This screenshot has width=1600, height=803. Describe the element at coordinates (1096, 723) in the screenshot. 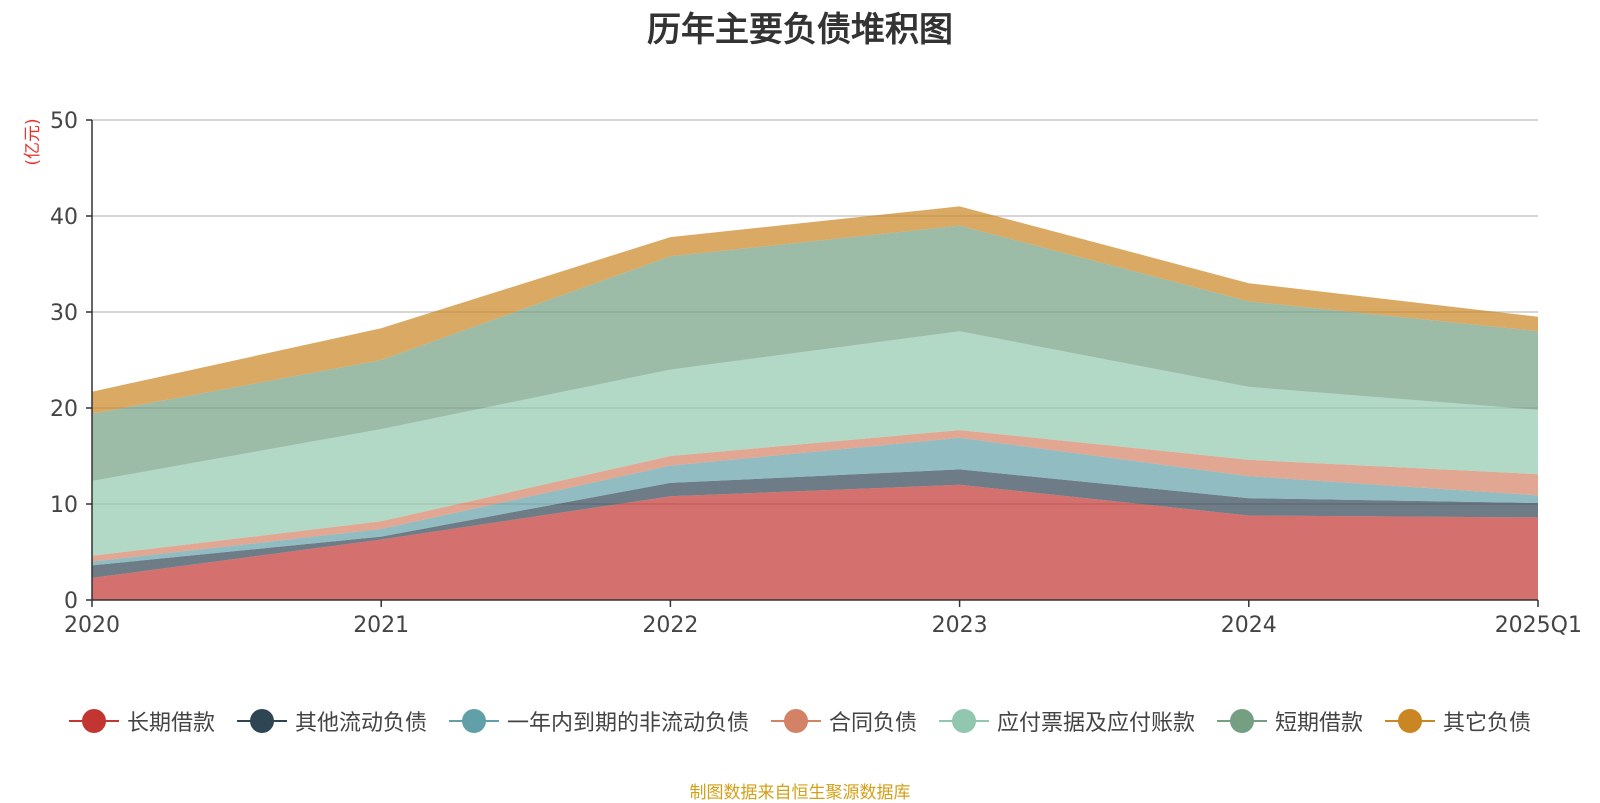

I see `legend-label: 应付票据及应付账款` at that location.